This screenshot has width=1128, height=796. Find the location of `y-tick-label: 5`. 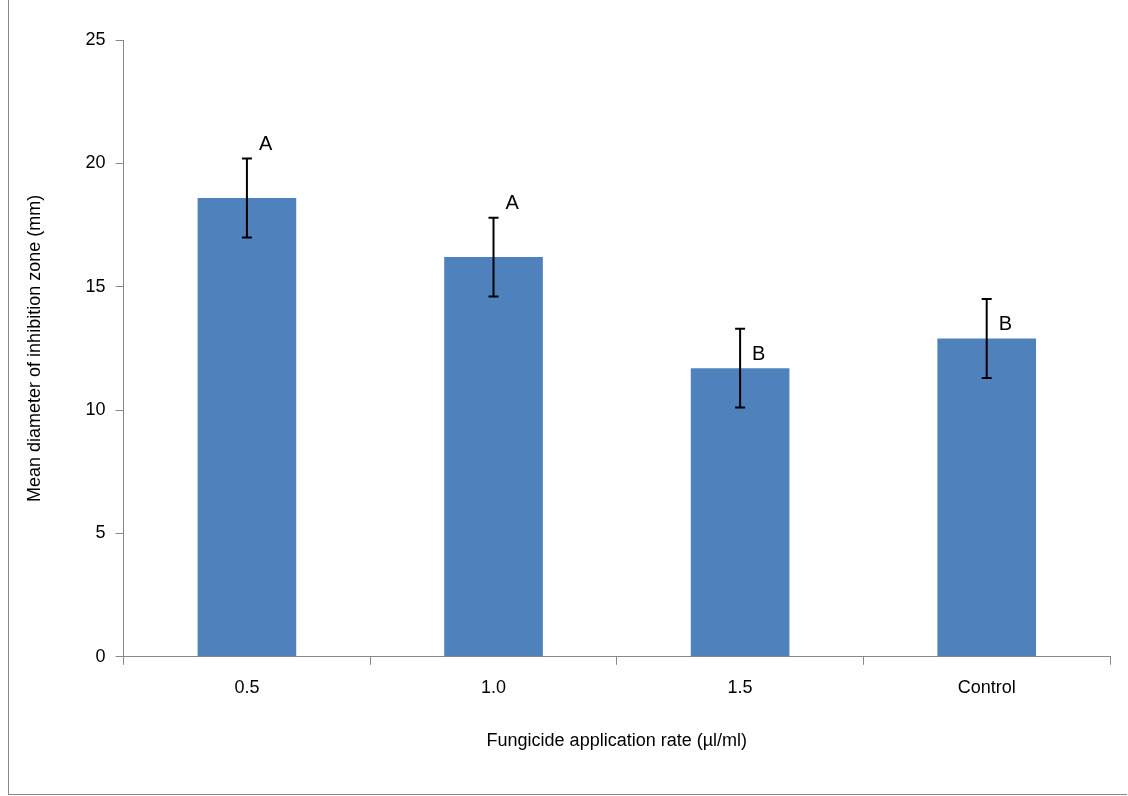

y-tick-label: 5 is located at coordinates (100, 532).